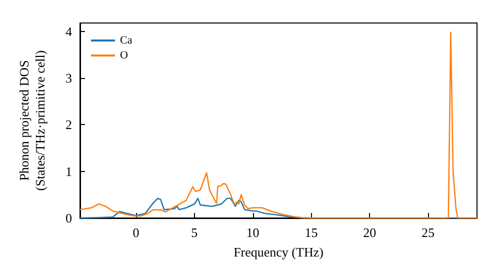 This screenshot has height=280, width=500. Describe the element at coordinates (69, 31) in the screenshot. I see `y-tick-label: 4` at that location.